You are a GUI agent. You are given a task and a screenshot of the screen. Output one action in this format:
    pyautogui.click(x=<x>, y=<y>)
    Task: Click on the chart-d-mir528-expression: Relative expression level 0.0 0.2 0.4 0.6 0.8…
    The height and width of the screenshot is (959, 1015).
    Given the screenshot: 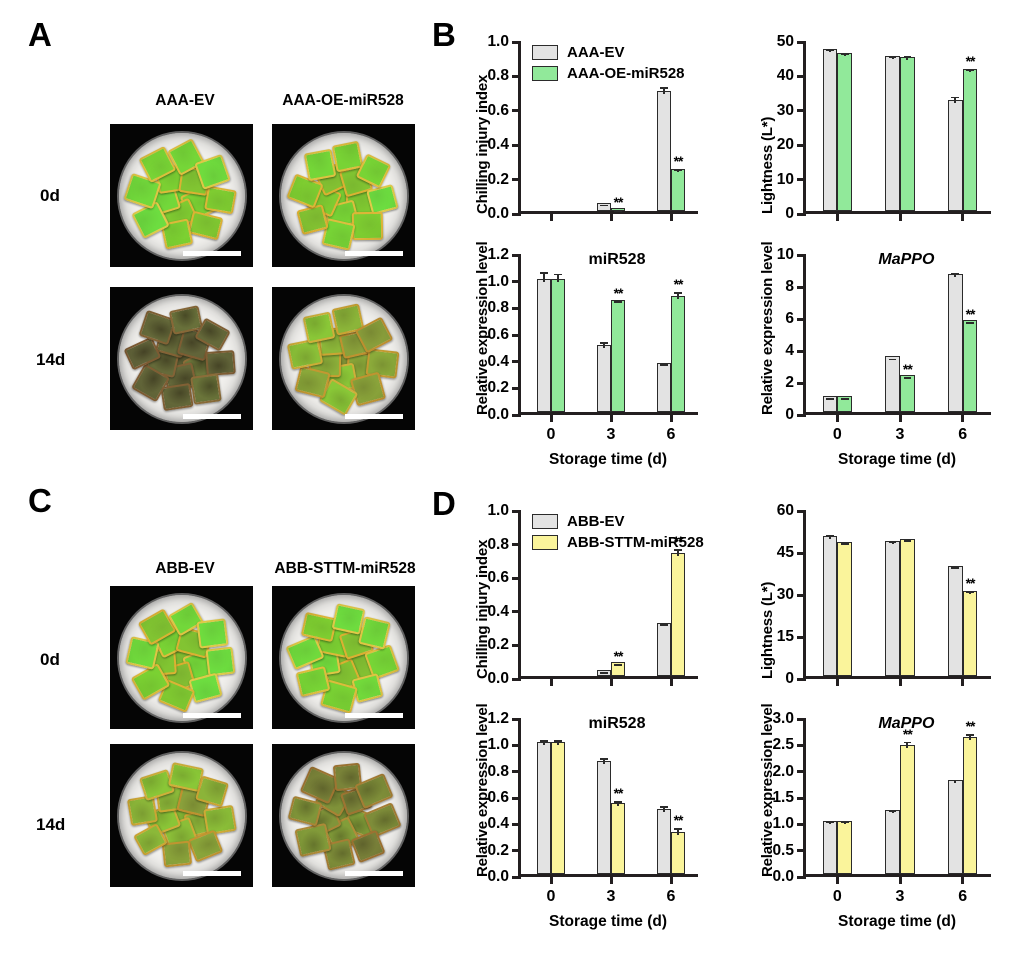 What is the action you would take?
    pyautogui.click(x=585, y=817)
    